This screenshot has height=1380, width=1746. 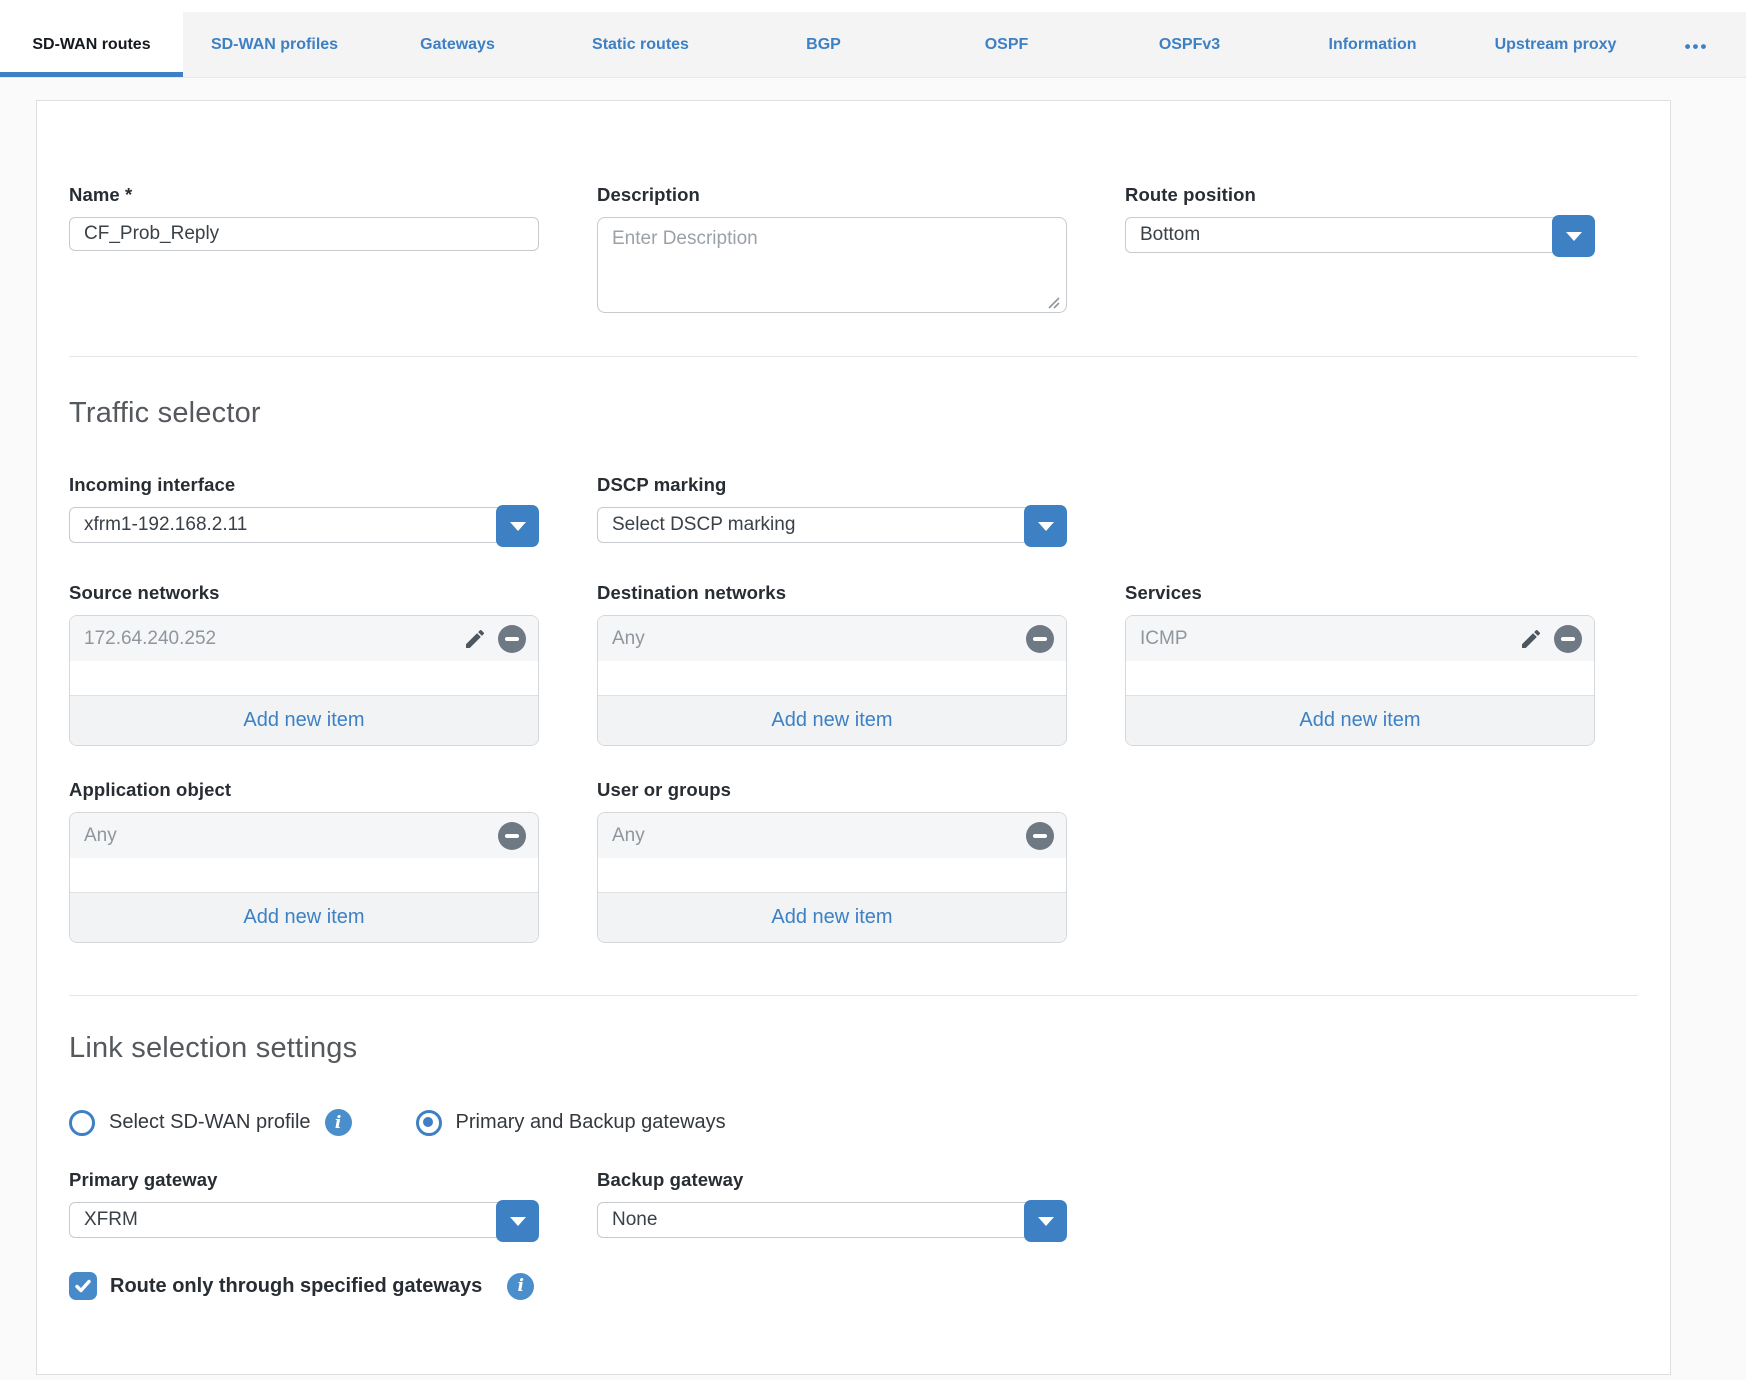 I want to click on application-object-field-group: Application object Any Add new item, so click(x=304, y=861).